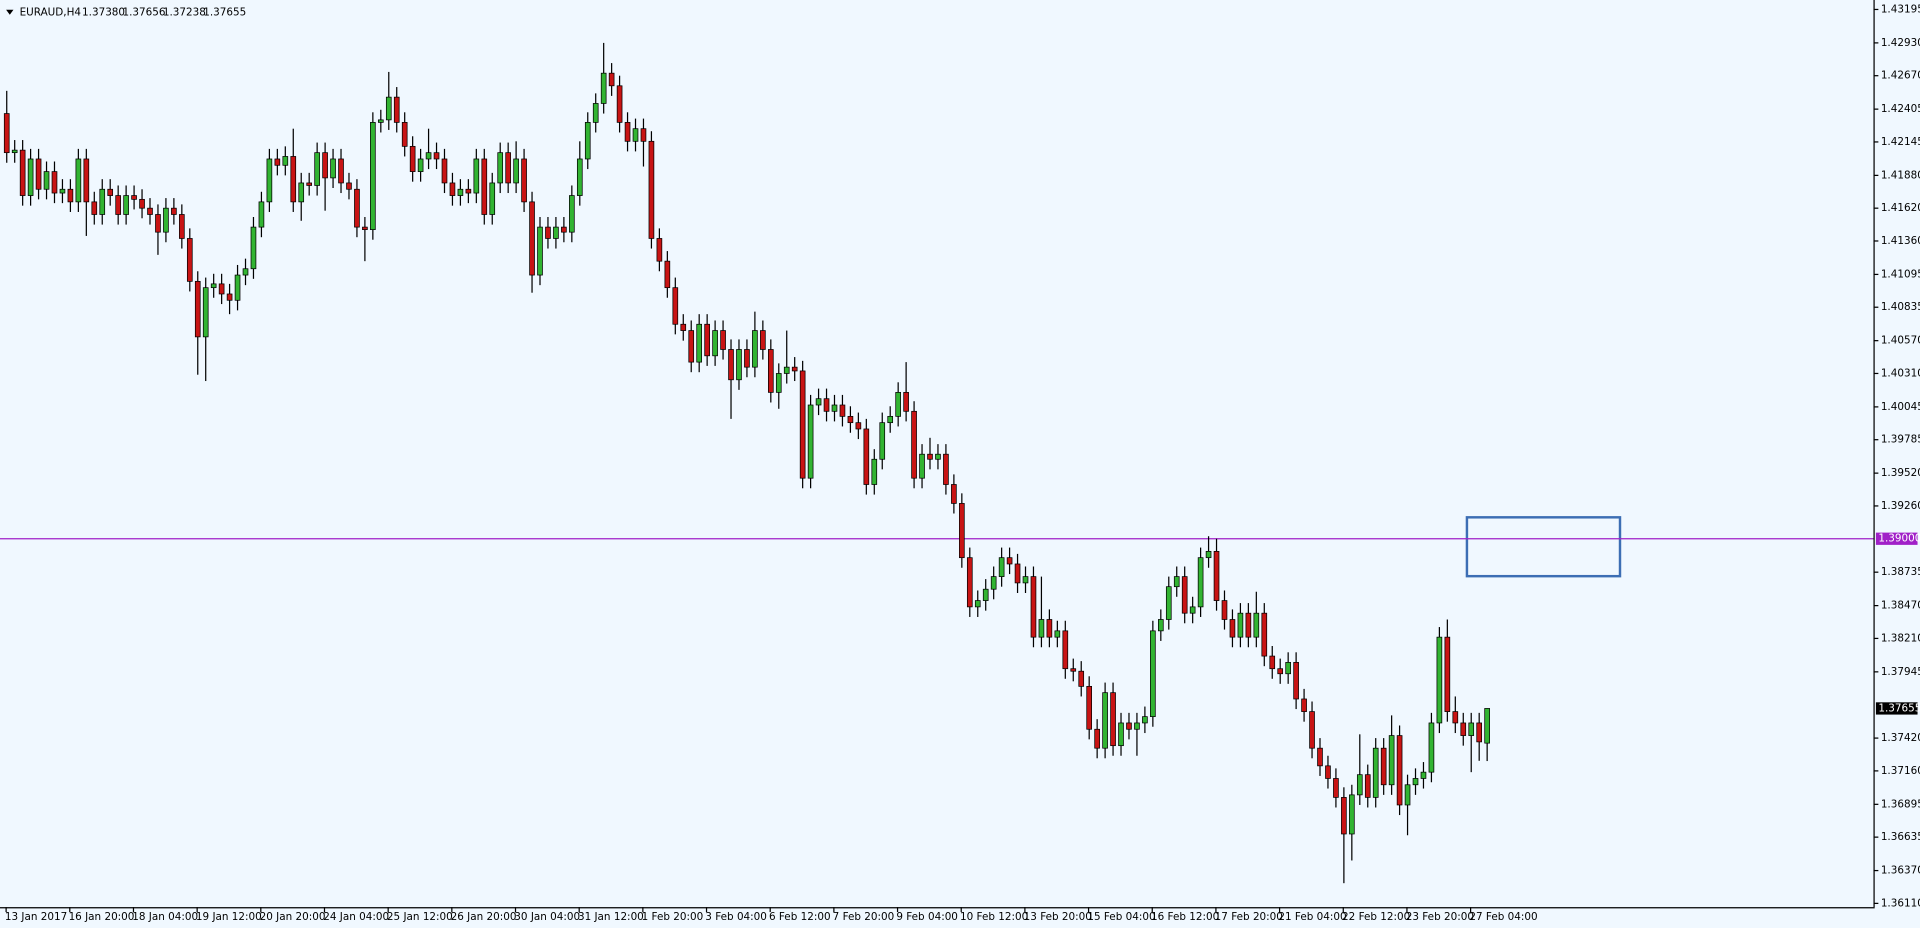 Image resolution: width=1920 pixels, height=928 pixels. What do you see at coordinates (1900, 109) in the screenshot?
I see `y-tick-label: 1.42405` at bounding box center [1900, 109].